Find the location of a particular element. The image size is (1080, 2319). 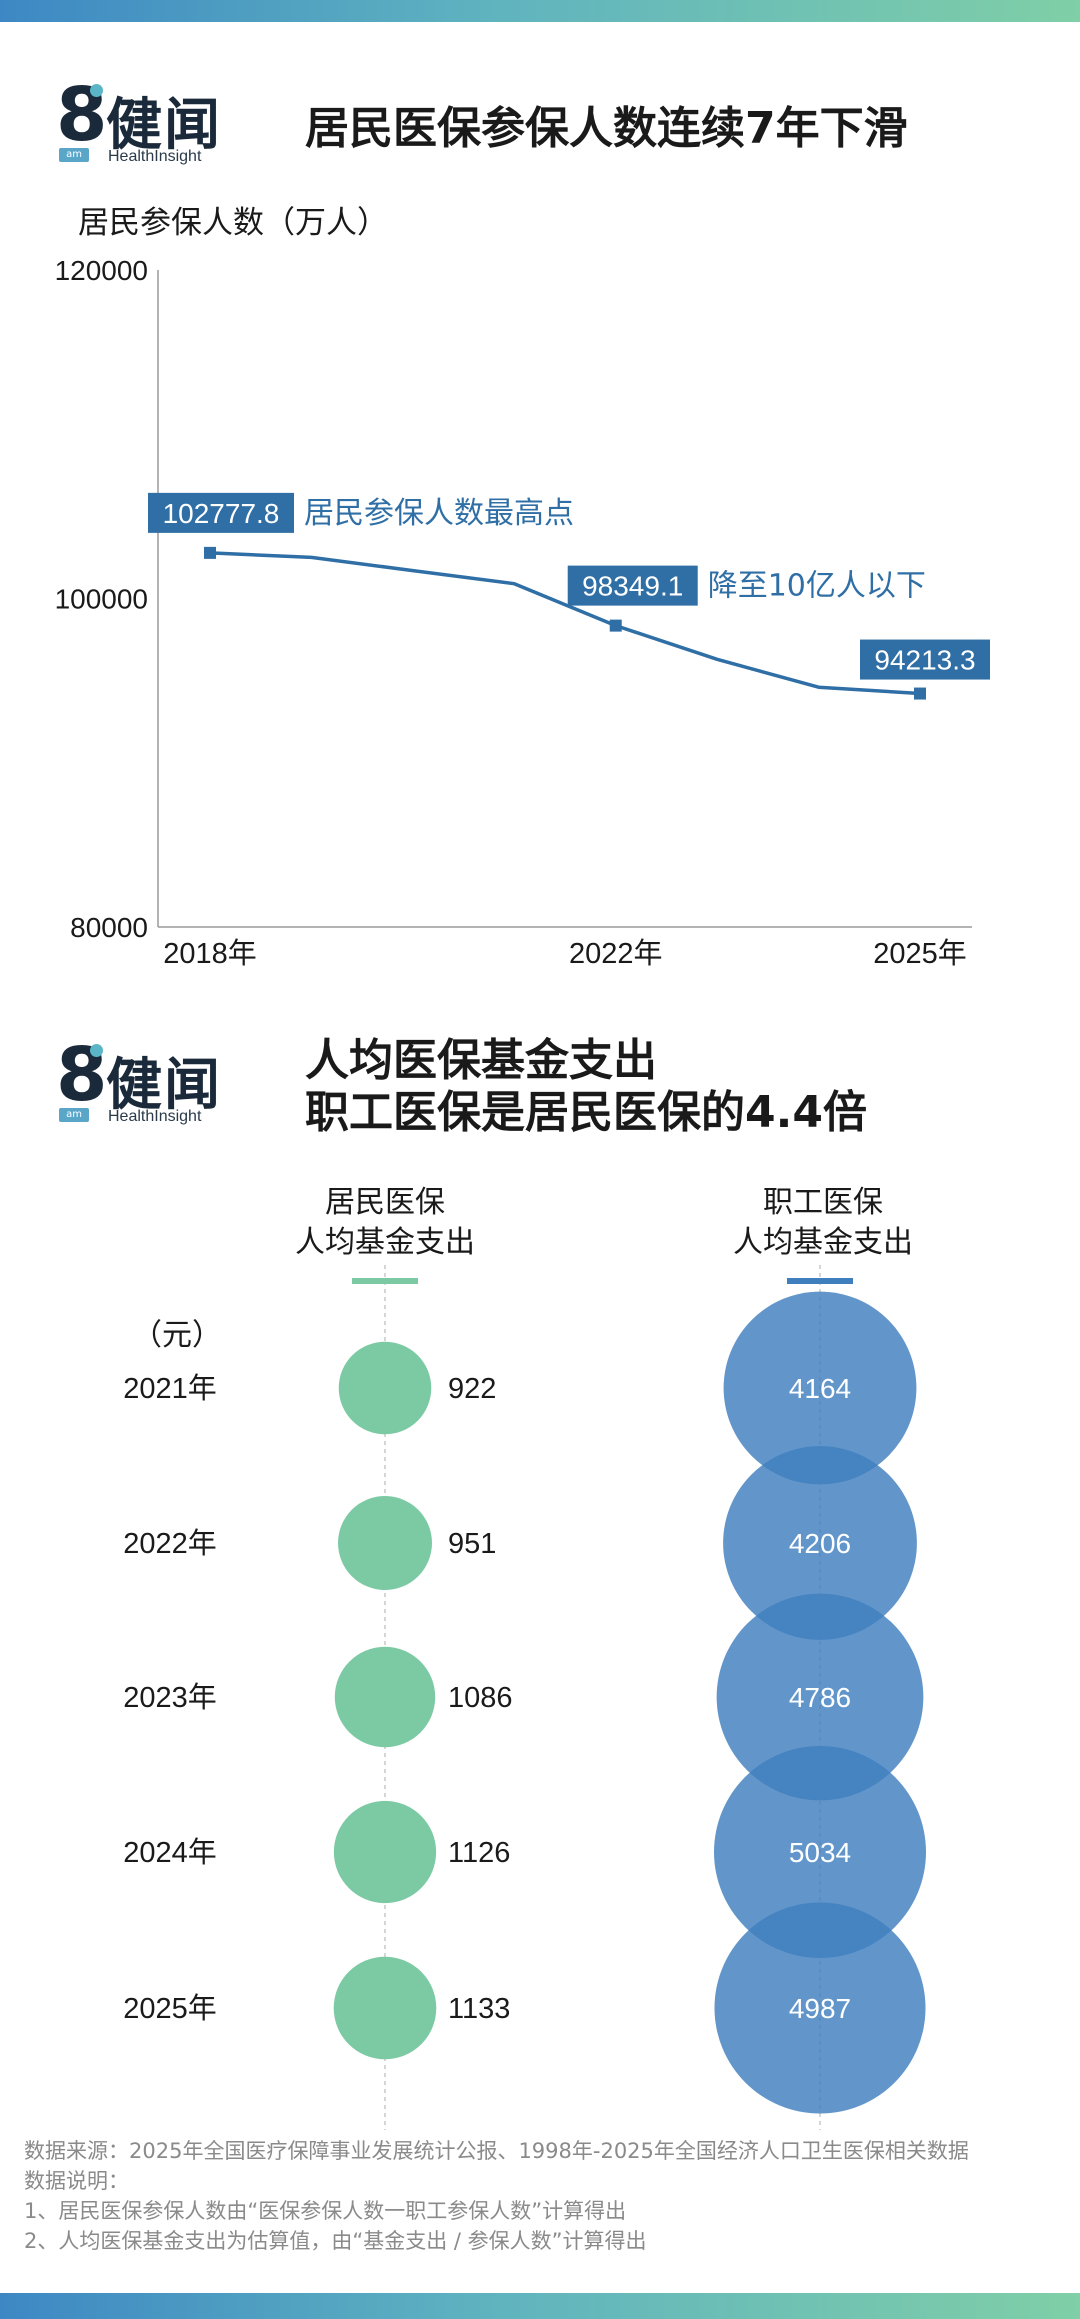

y-tick-label: 120000 is located at coordinates (101, 270).